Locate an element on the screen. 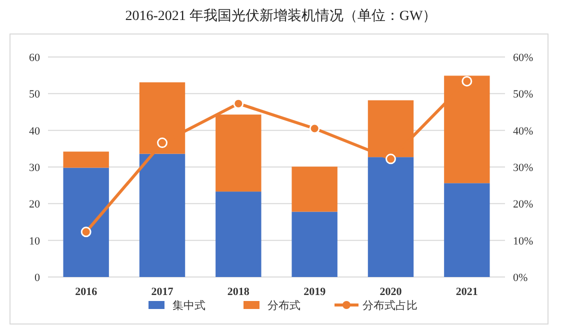 This screenshot has height=330, width=562. x-tick-label: 2018 is located at coordinates (238, 292).